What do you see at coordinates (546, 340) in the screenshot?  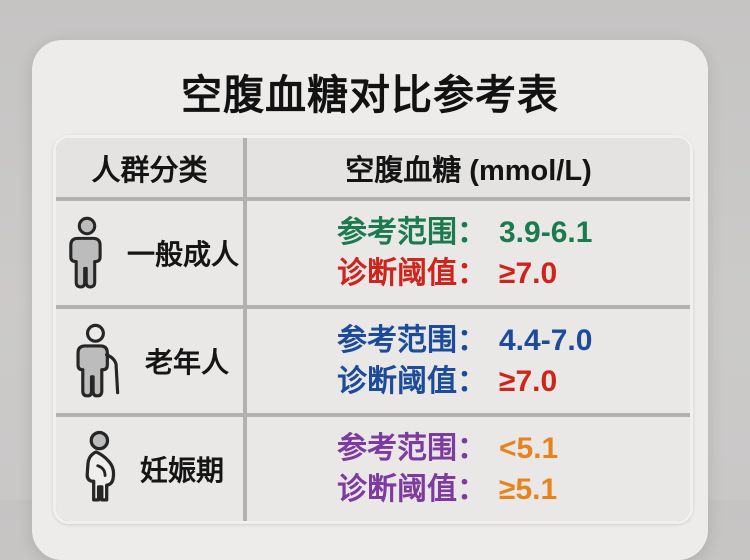 I see `reference-range-value: 4.4-7.0` at bounding box center [546, 340].